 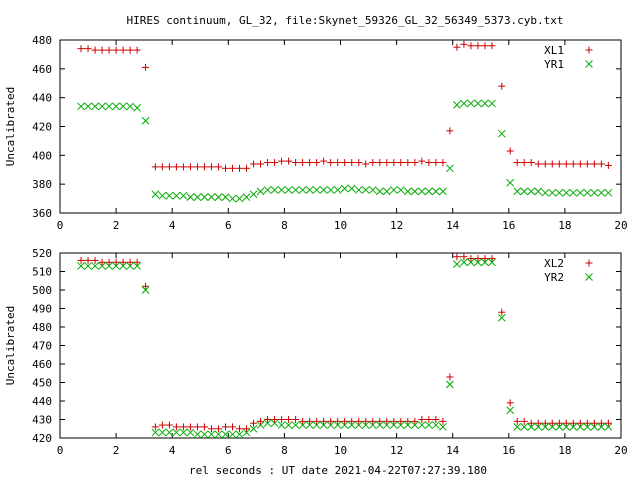 I want to click on x-tick-label: 4, so click(x=172, y=225).